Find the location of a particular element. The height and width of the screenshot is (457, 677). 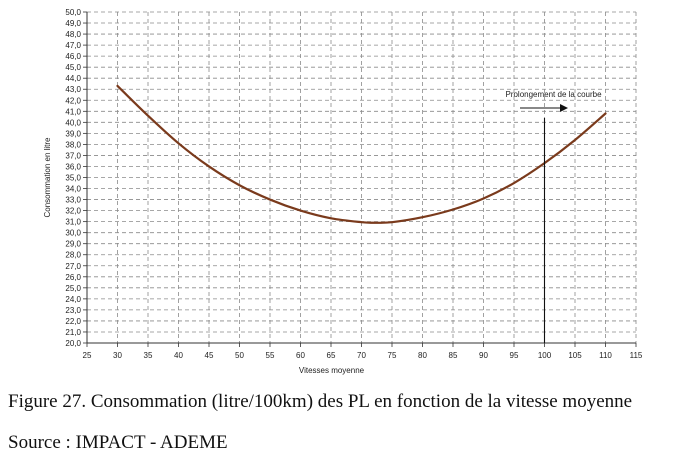

x-tick-label: 60 is located at coordinates (300, 355).